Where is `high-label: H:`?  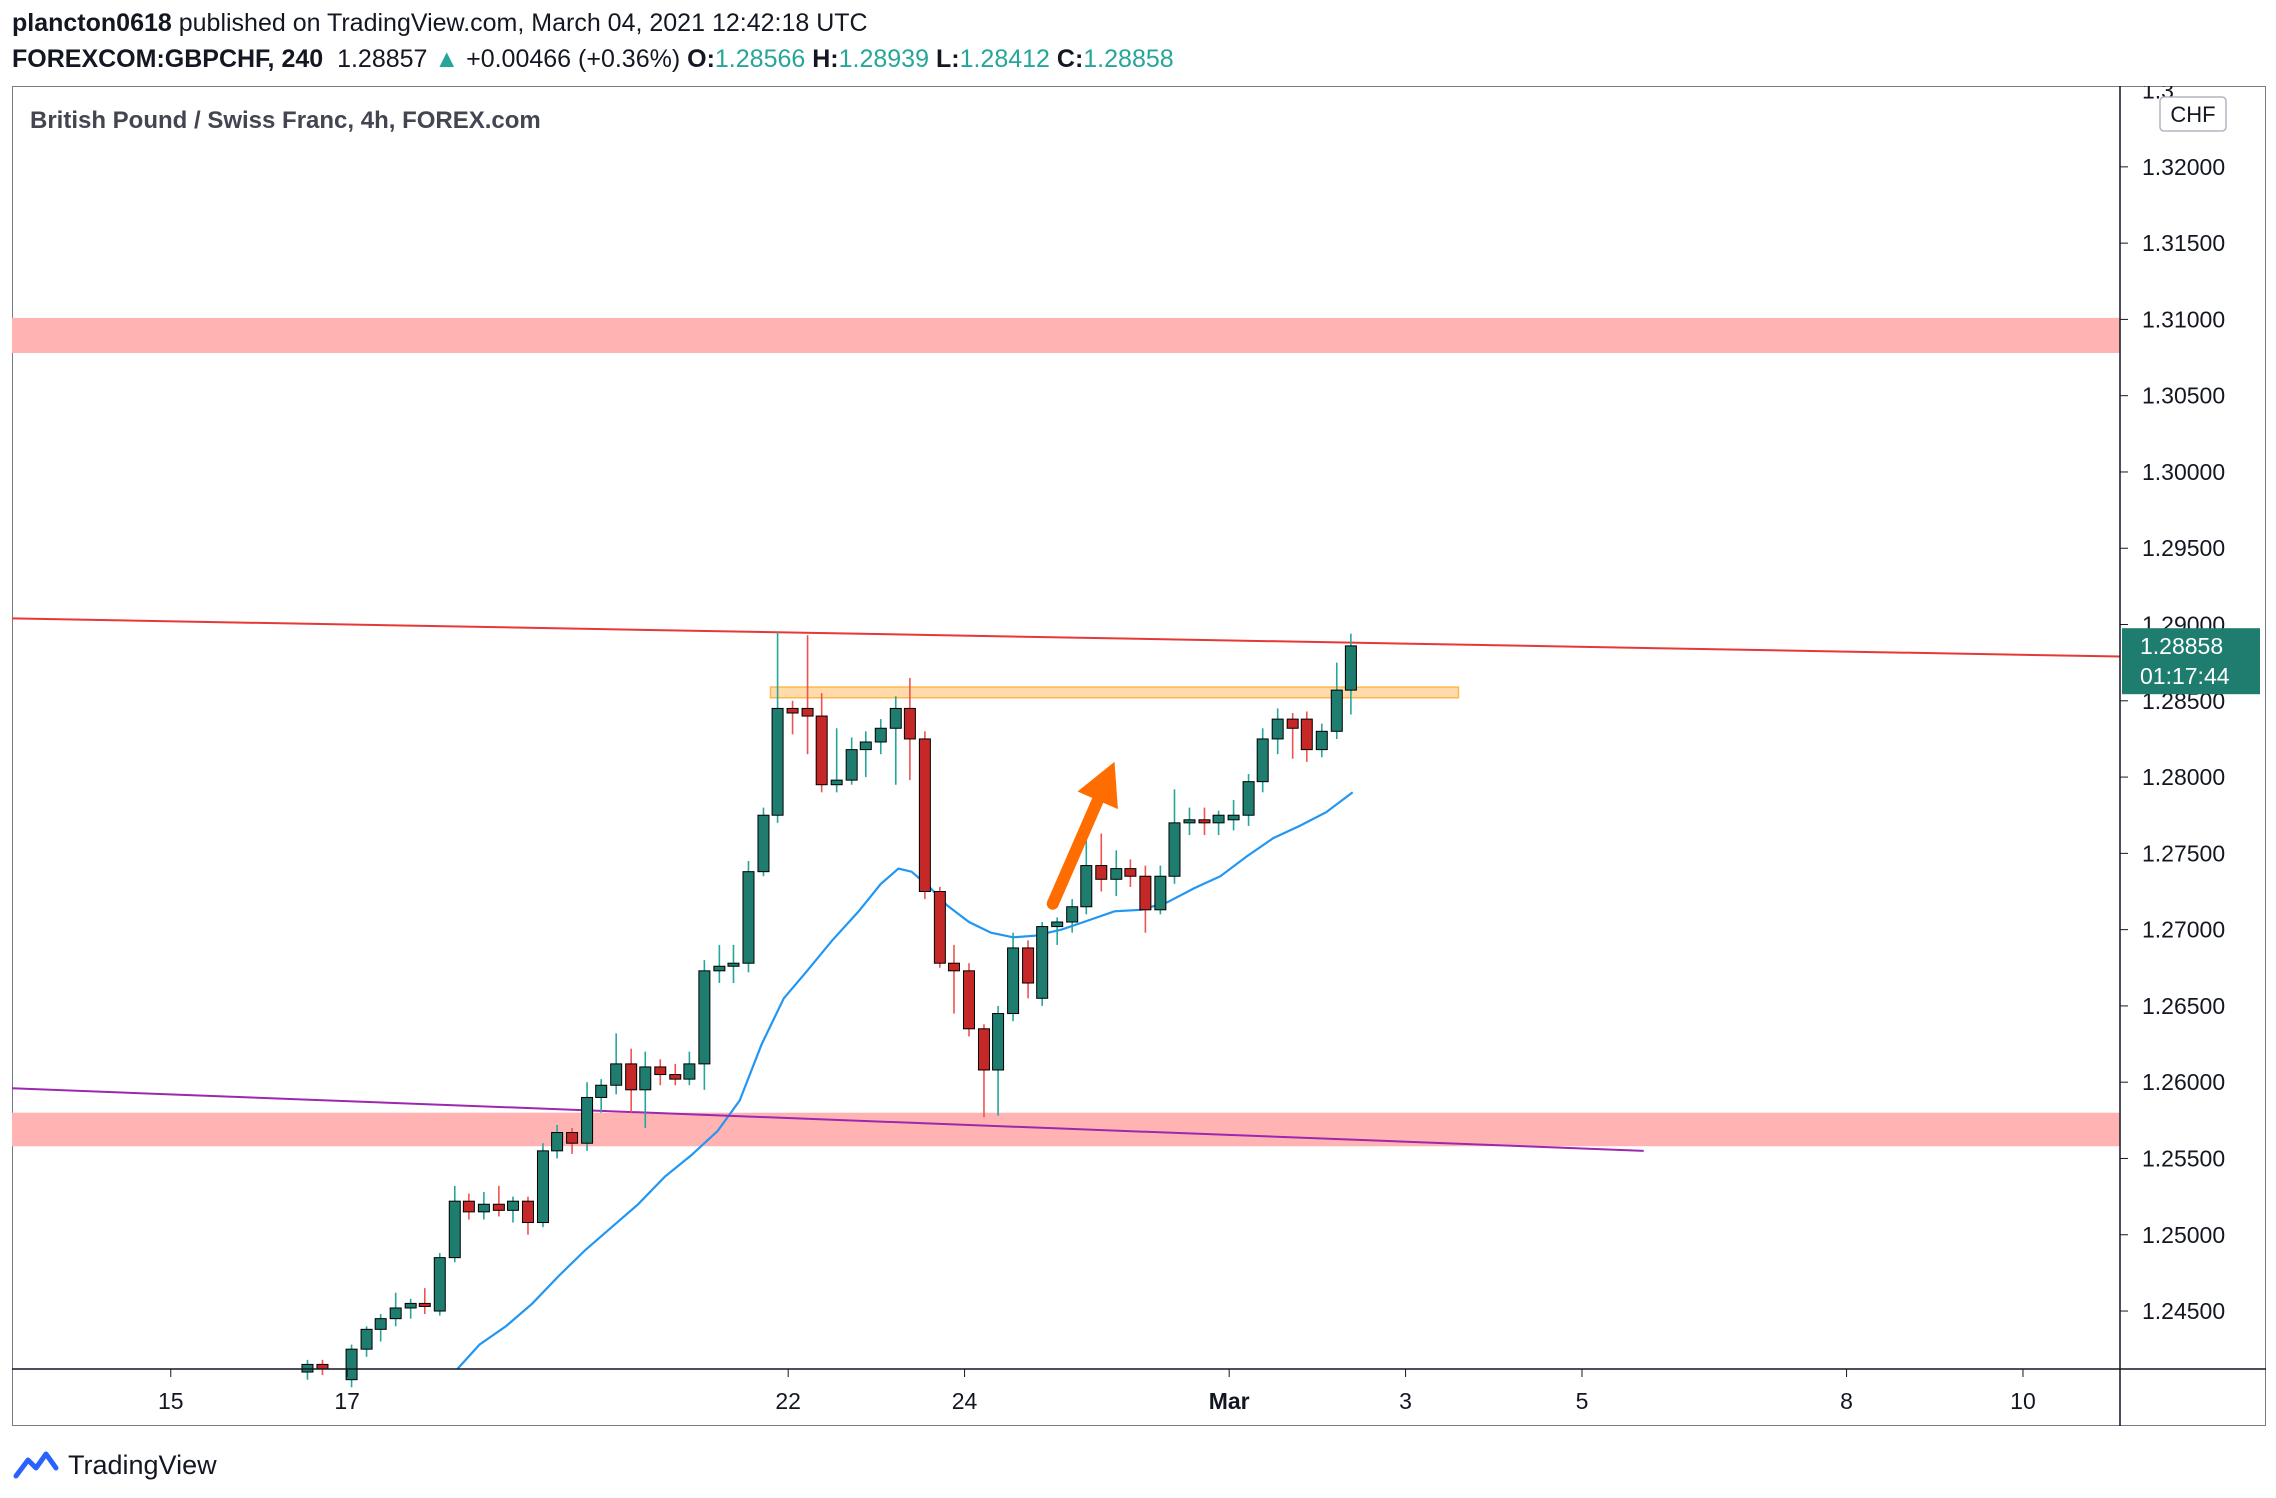
high-label: H: is located at coordinates (825, 59).